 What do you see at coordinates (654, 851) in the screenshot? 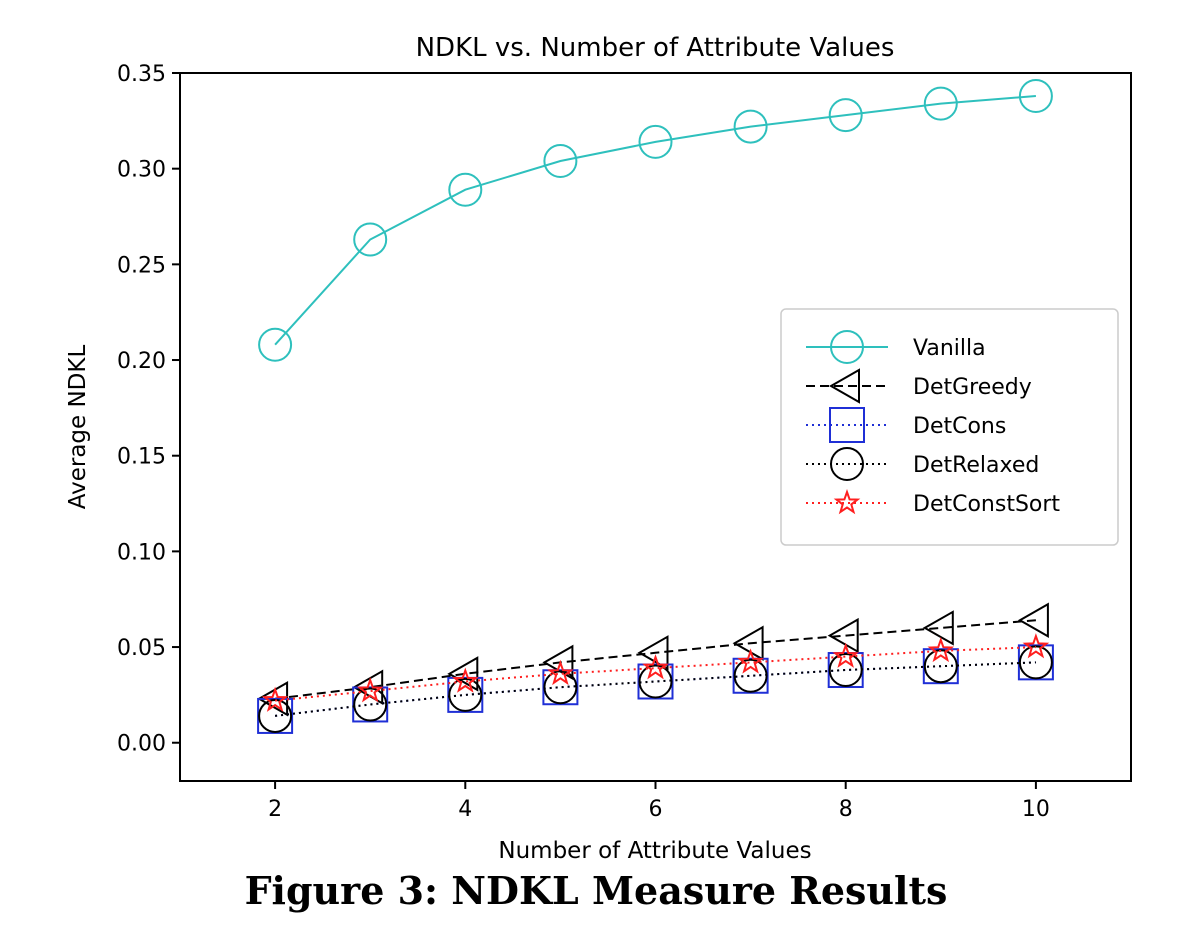
I see `x-axis-label: Number of Attribute Values` at bounding box center [654, 851].